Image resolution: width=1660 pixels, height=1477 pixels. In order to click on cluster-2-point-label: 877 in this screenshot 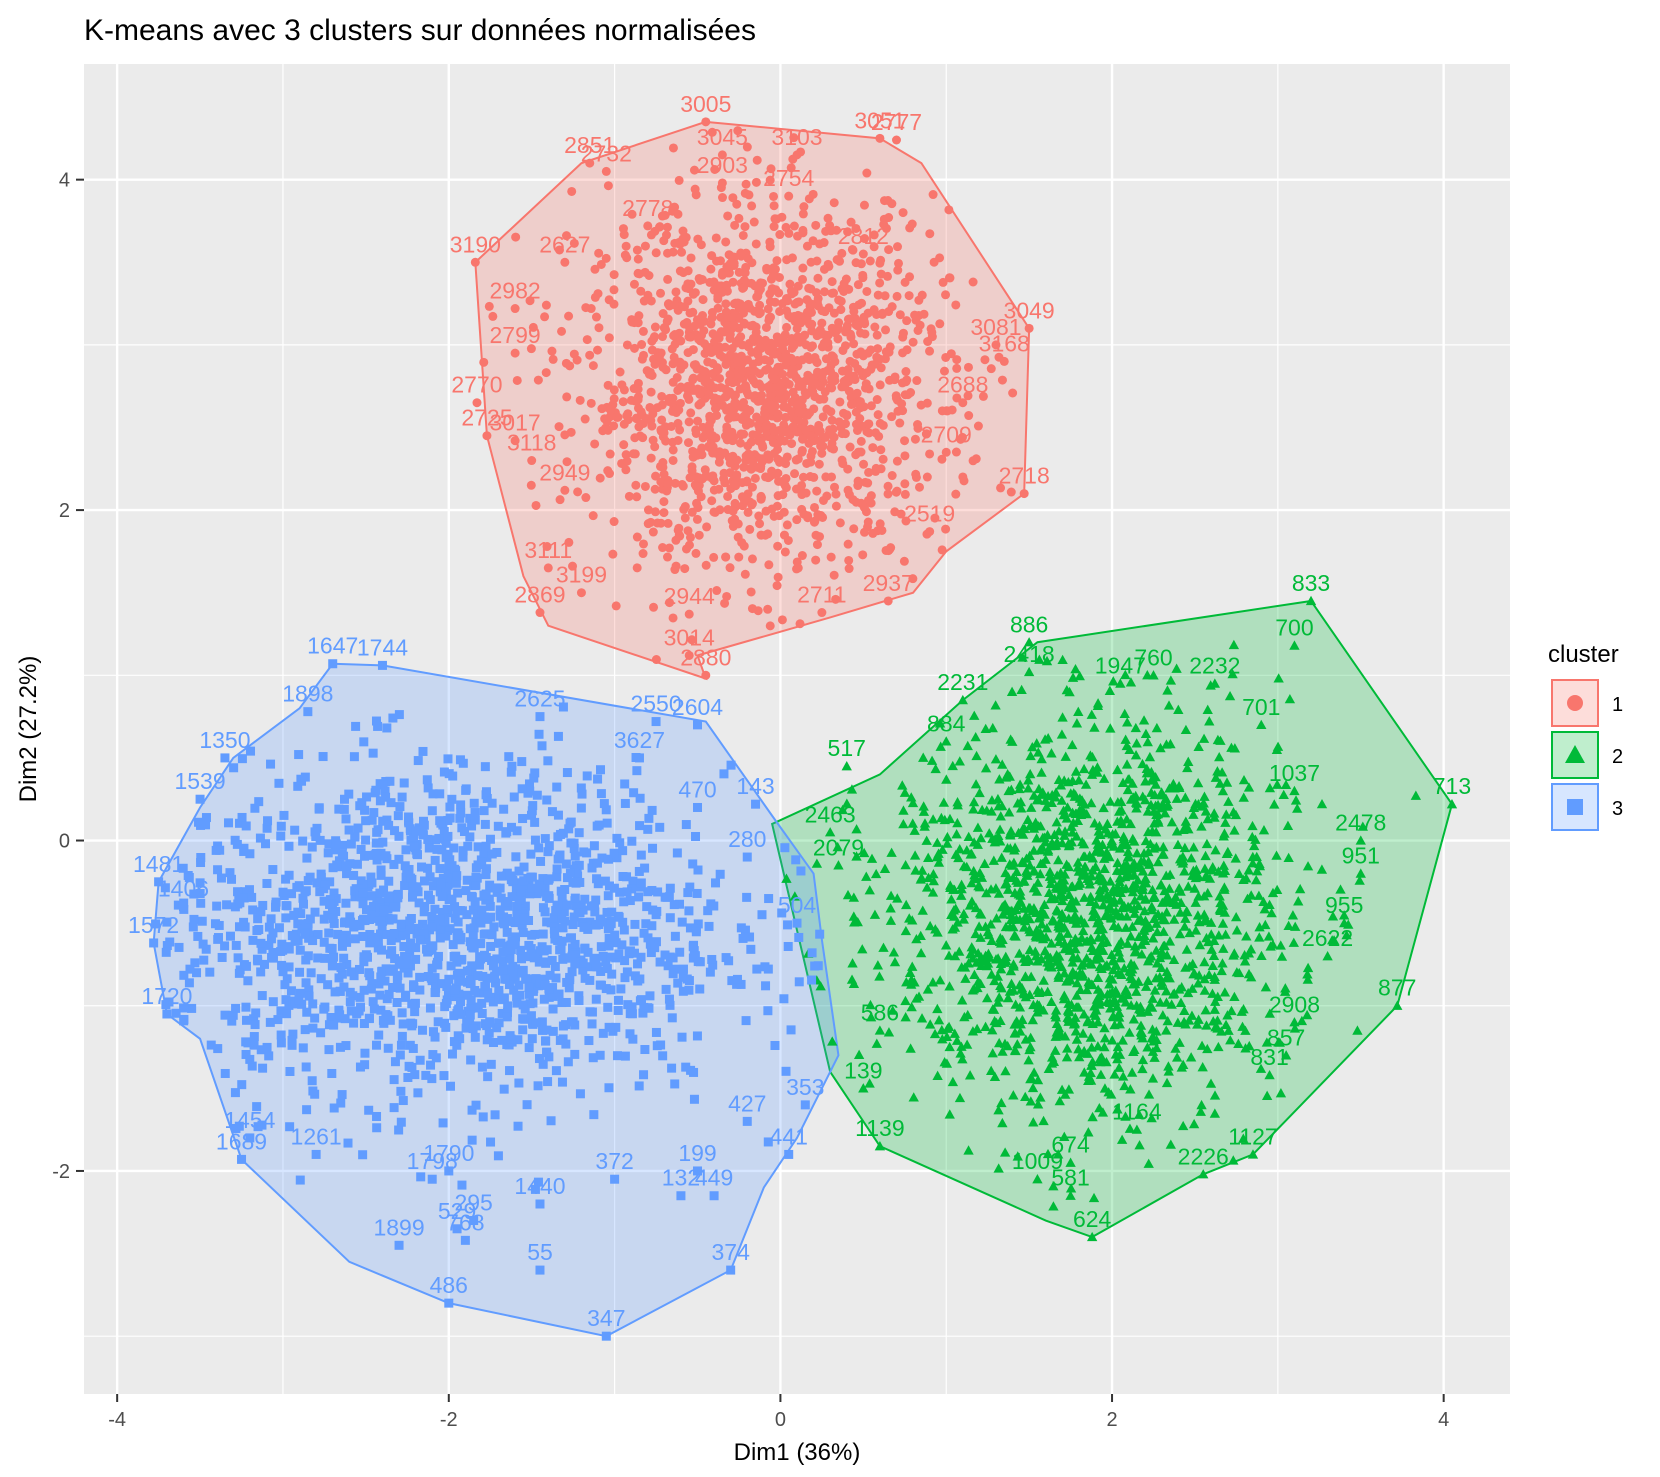, I will do `click(1397, 988)`.